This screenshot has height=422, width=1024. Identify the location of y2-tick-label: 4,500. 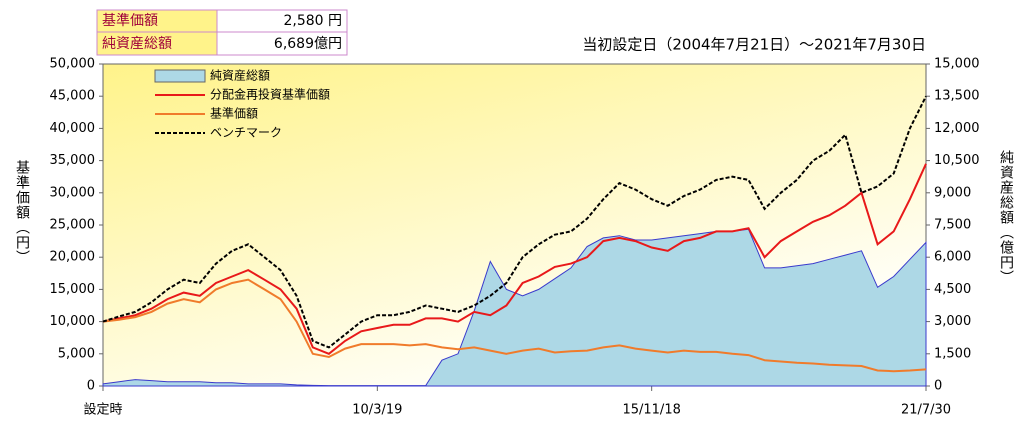
(952, 289).